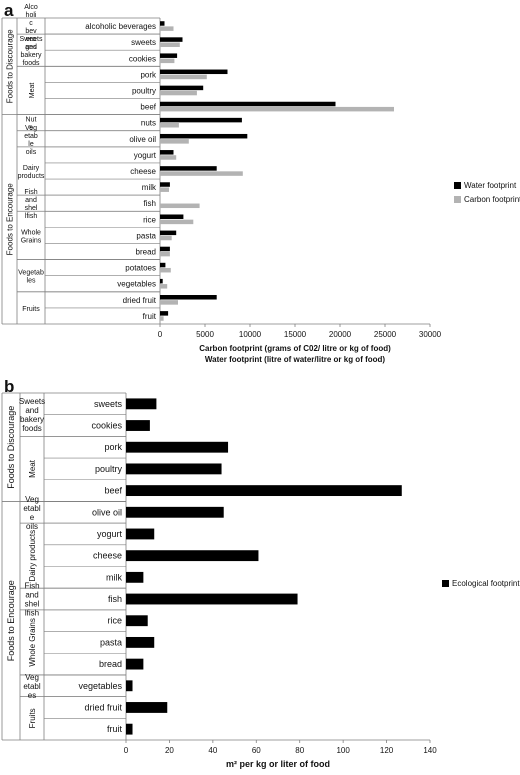 This screenshot has height=775, width=520. Describe the element at coordinates (113, 491) in the screenshot. I see `category-label: beef` at that location.